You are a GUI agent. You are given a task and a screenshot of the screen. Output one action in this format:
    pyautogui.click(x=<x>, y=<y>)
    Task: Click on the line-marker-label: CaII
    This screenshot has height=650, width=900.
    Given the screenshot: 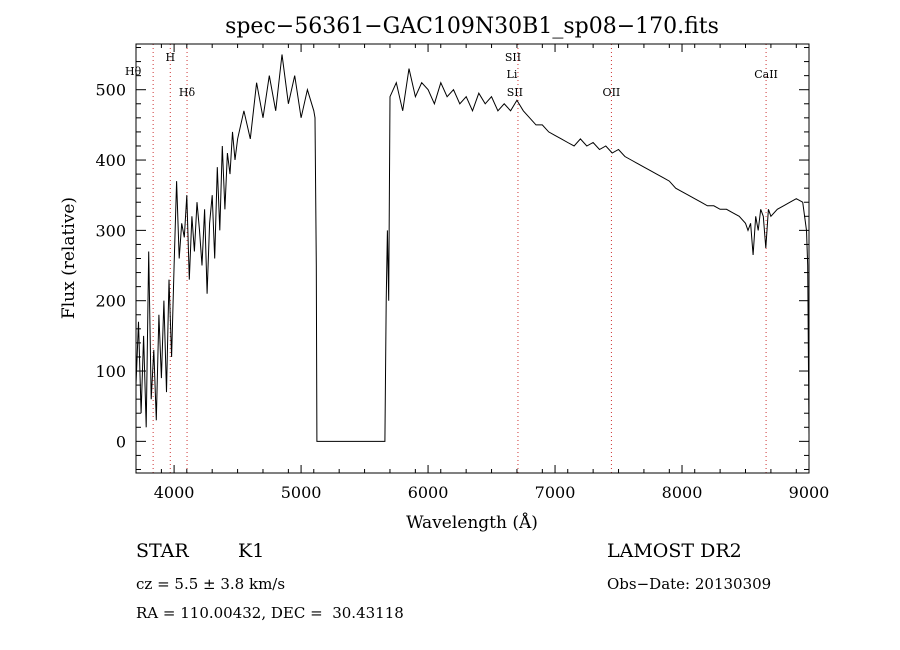 What is the action you would take?
    pyautogui.click(x=766, y=74)
    